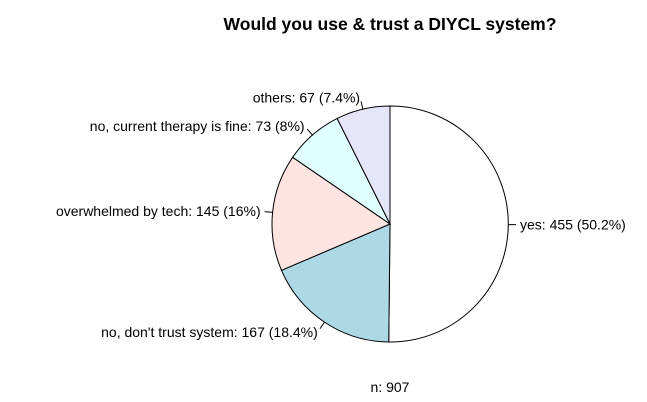  I want to click on leader-line-others, so click(362, 105).